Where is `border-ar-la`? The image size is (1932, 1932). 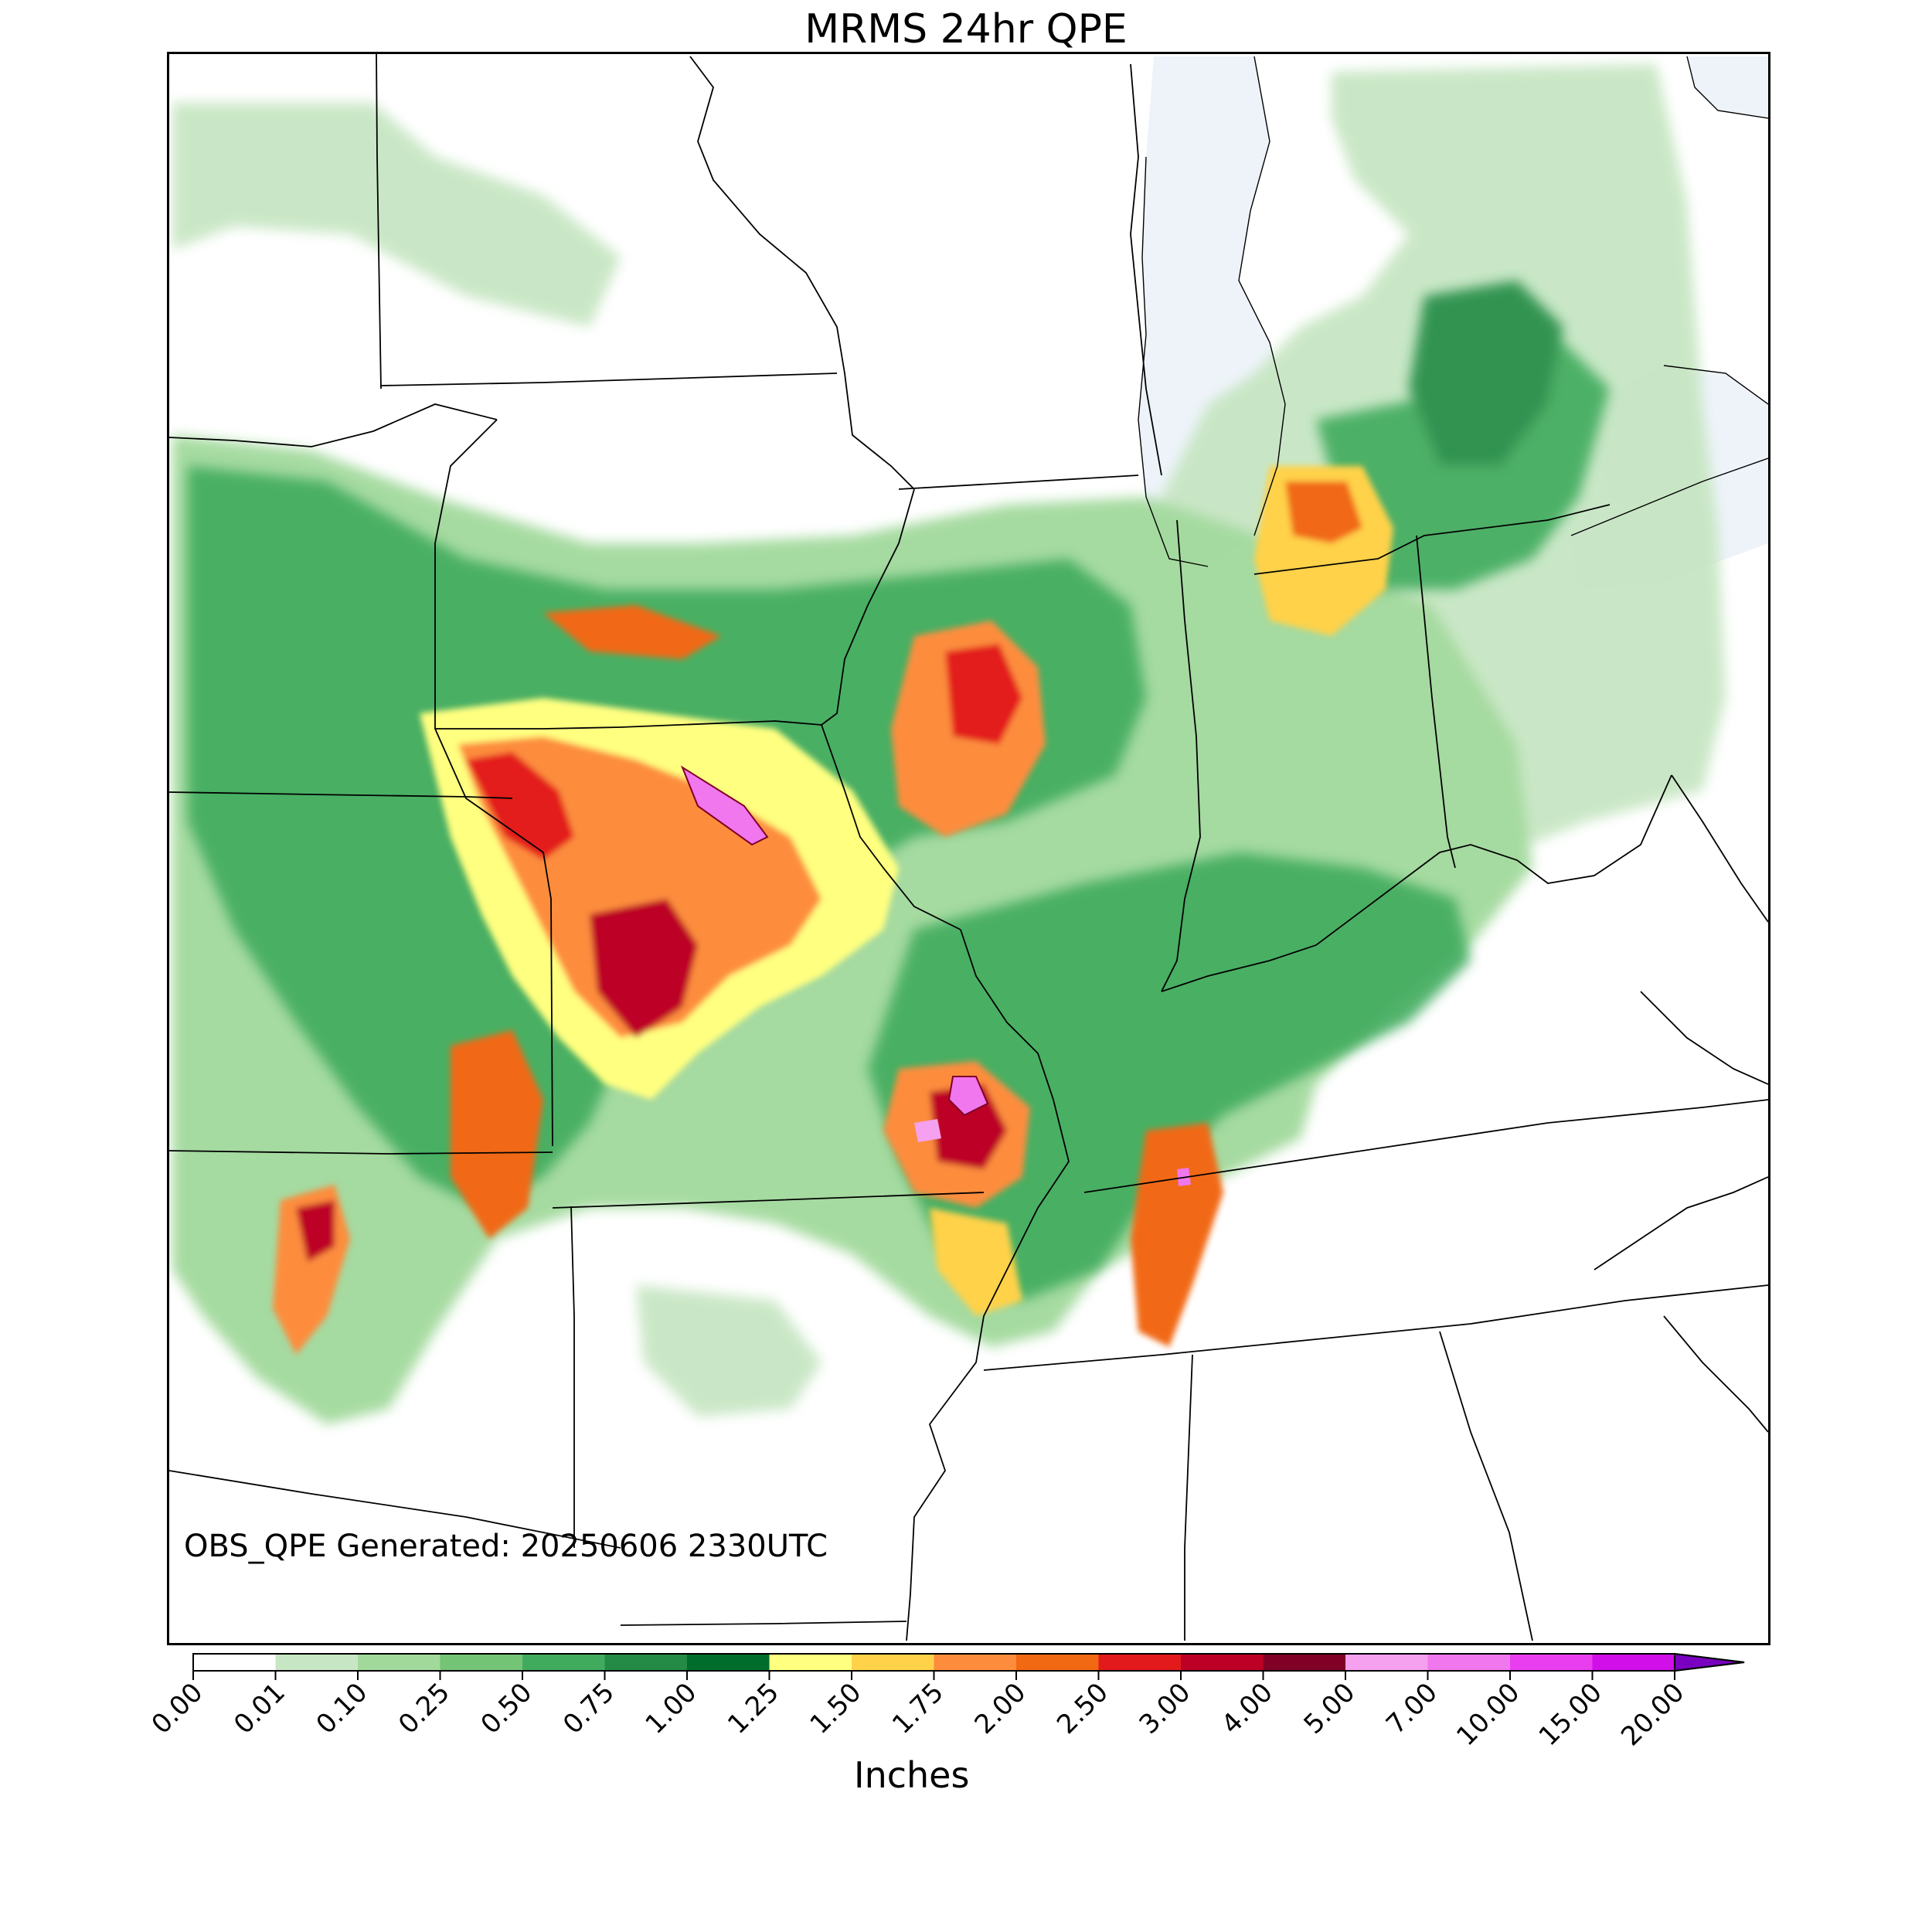
border-ar-la is located at coordinates (763, 1624).